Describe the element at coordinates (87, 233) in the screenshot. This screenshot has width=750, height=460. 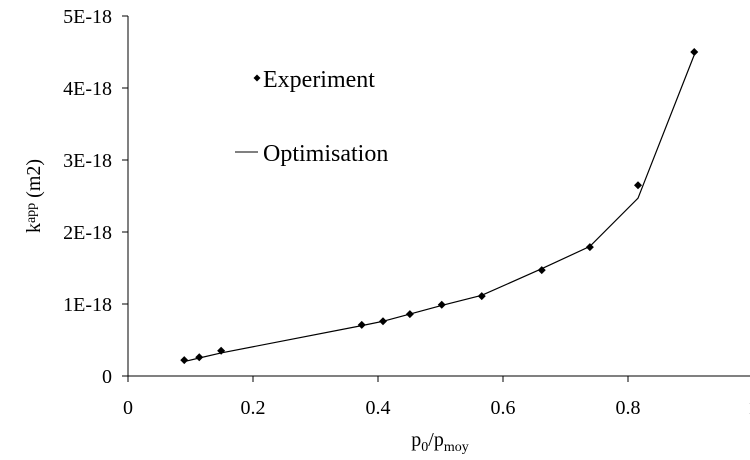
I see `y-tick-label: 2E-18` at that location.